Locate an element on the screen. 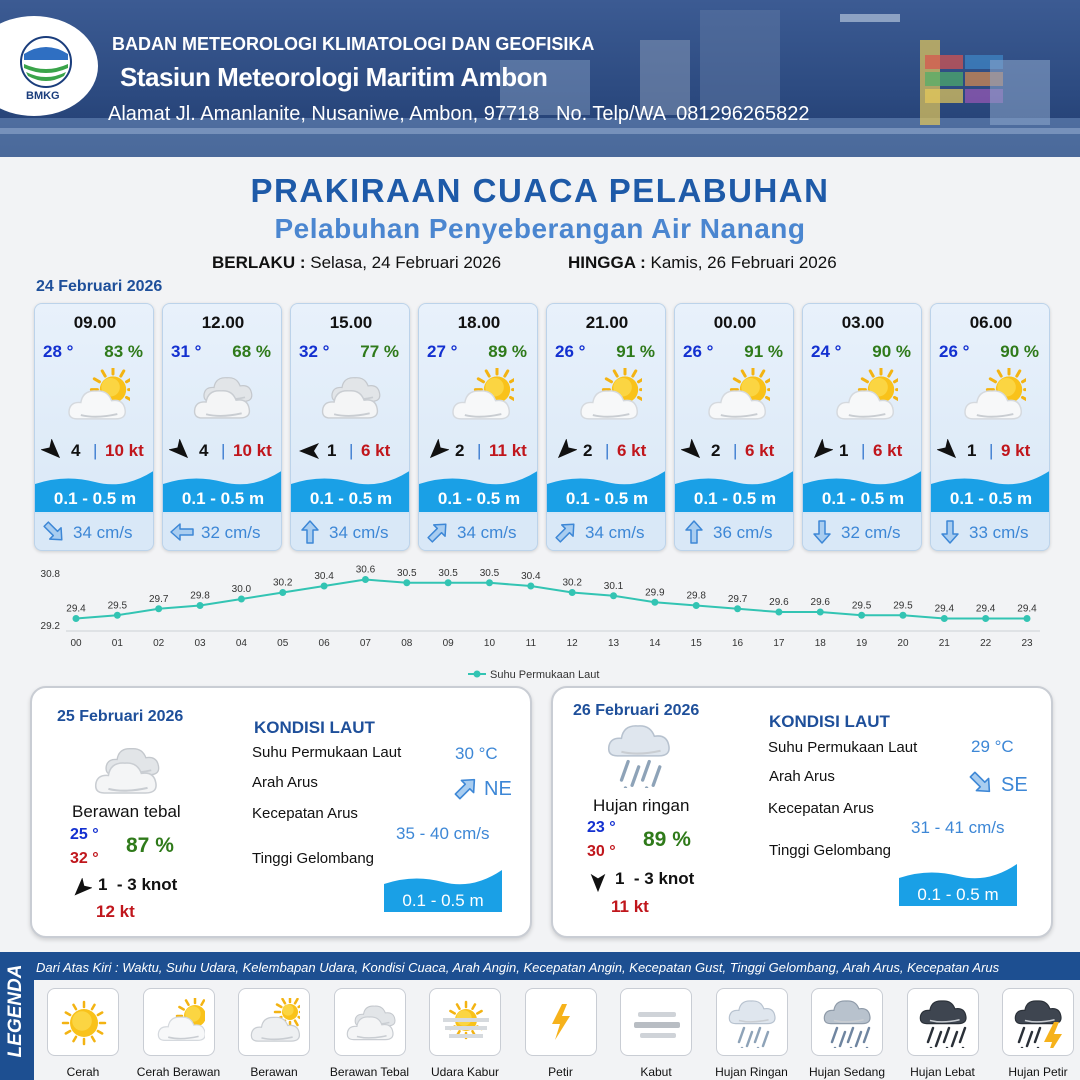  day-temp-min: 23 ° is located at coordinates (601, 827).